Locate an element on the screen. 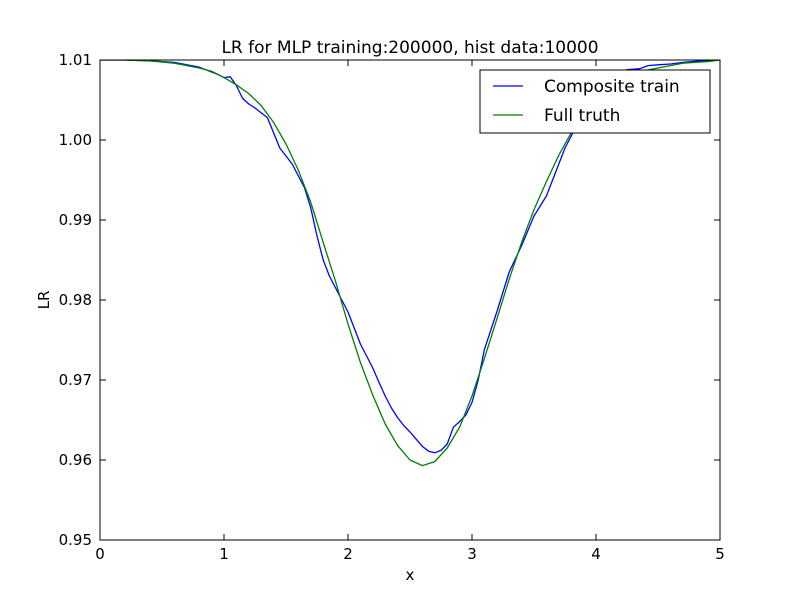  y-axis-label: LR is located at coordinates (44, 300).